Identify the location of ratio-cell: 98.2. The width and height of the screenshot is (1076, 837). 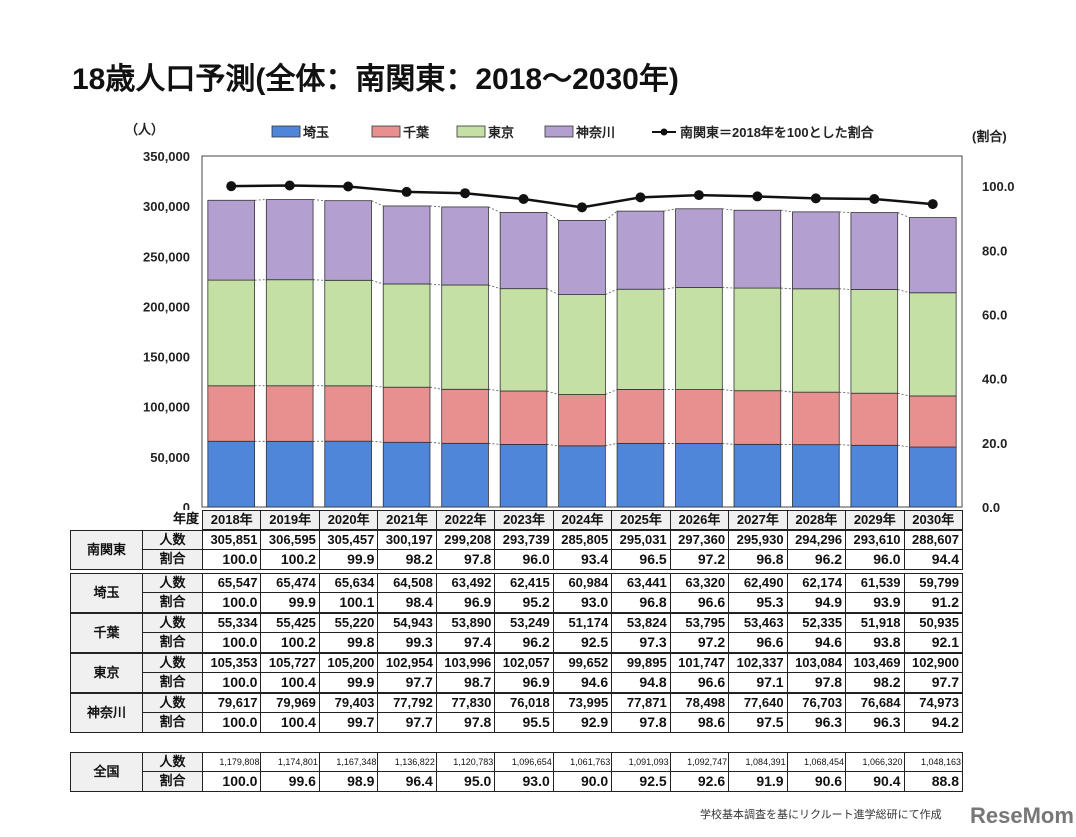
(407, 559).